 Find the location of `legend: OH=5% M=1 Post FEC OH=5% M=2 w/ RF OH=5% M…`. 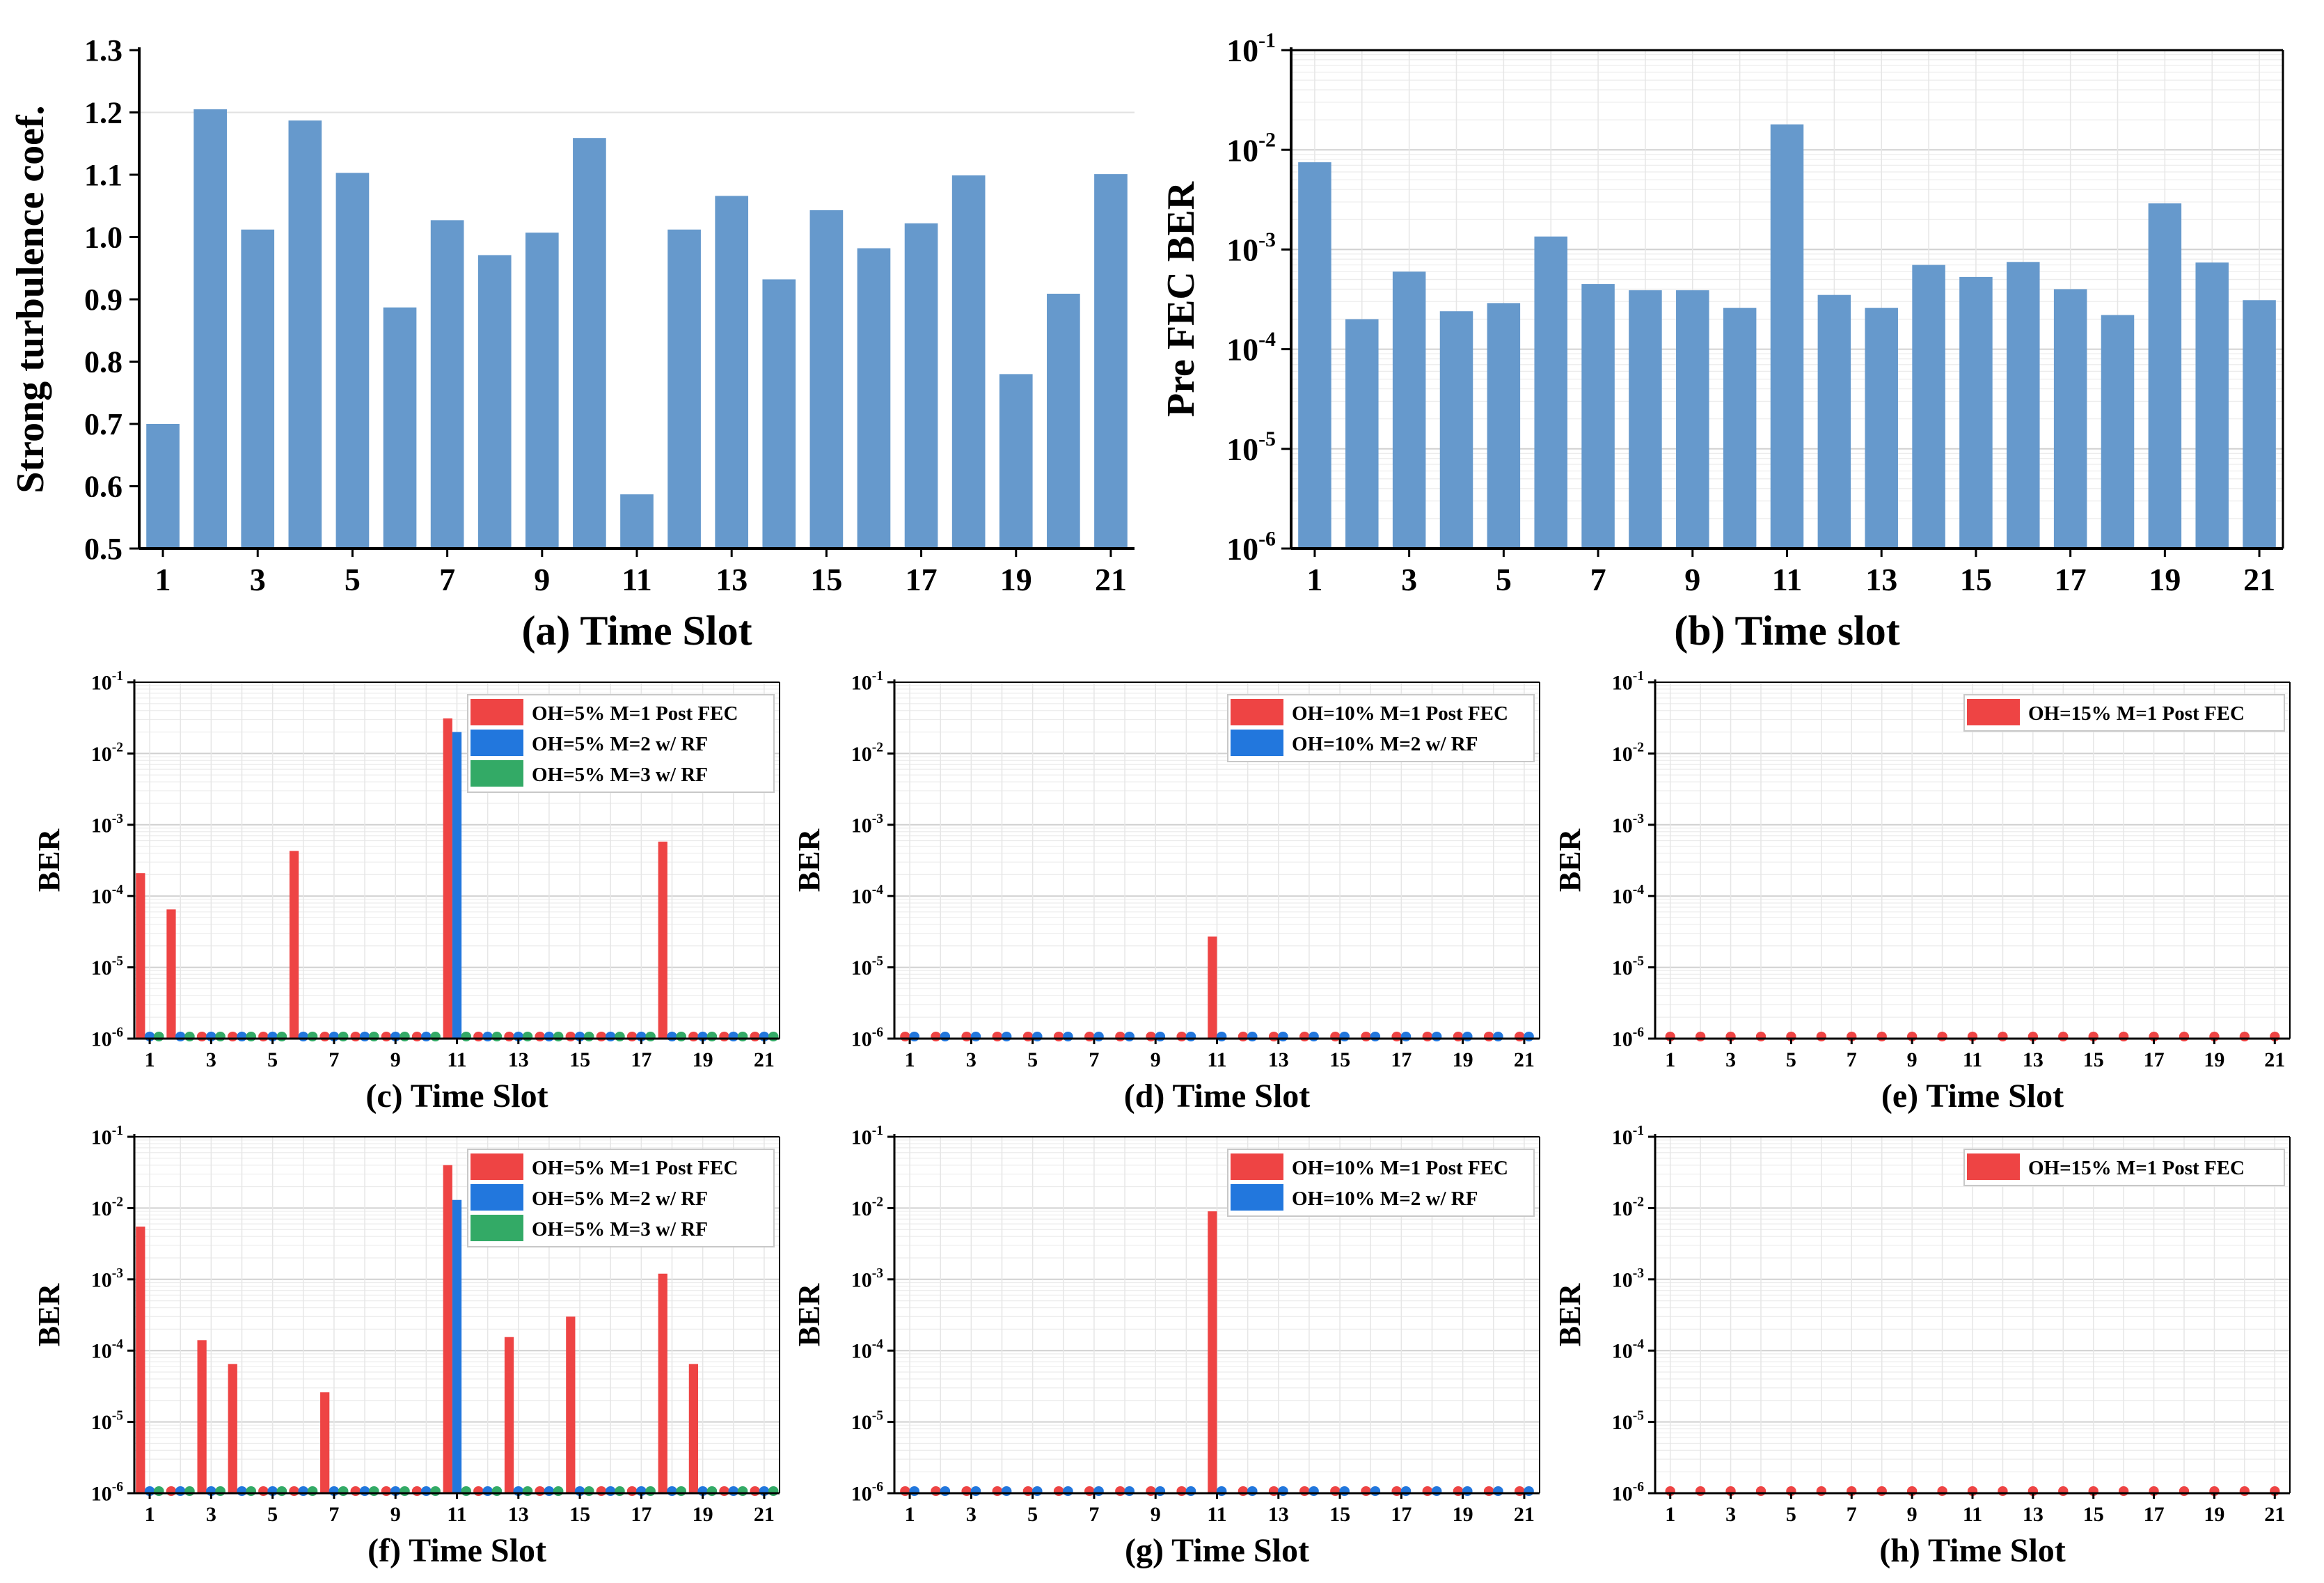

legend: OH=5% M=1 Post FEC OH=5% M=2 w/ RF OH=5% M… is located at coordinates (621, 1198).